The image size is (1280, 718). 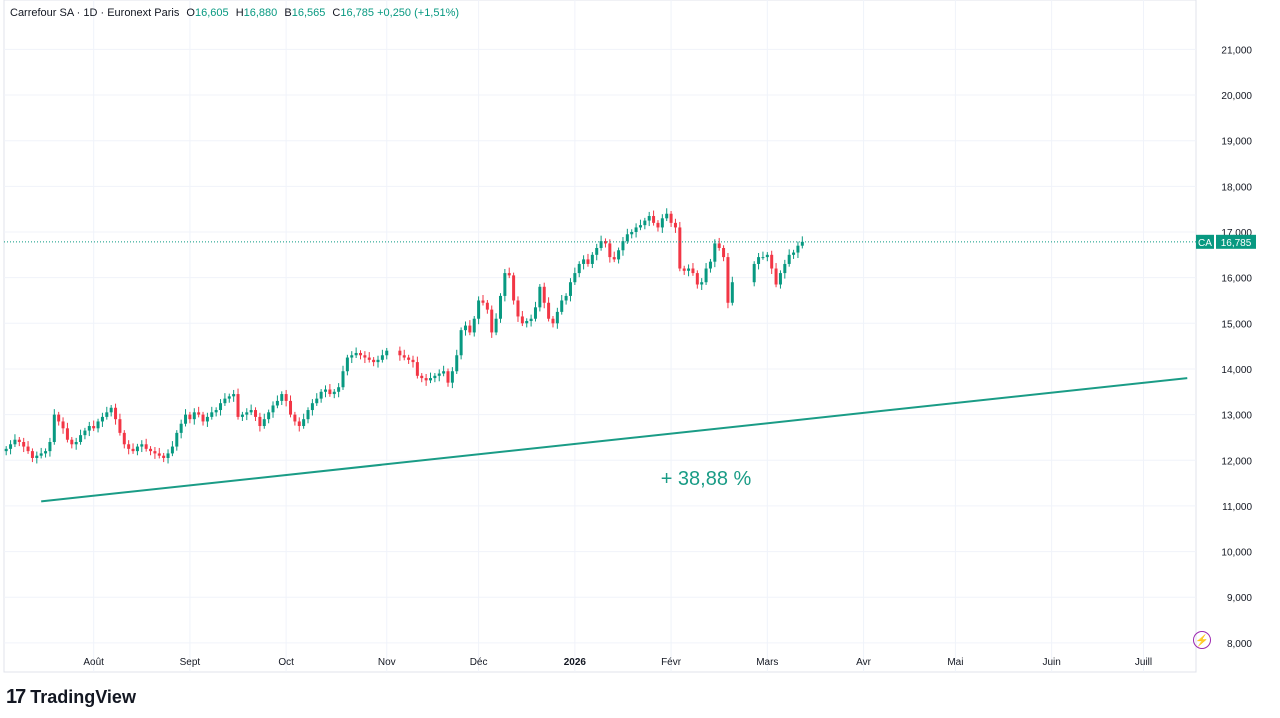 I want to click on x-tick-label: Mars, so click(x=767, y=662).